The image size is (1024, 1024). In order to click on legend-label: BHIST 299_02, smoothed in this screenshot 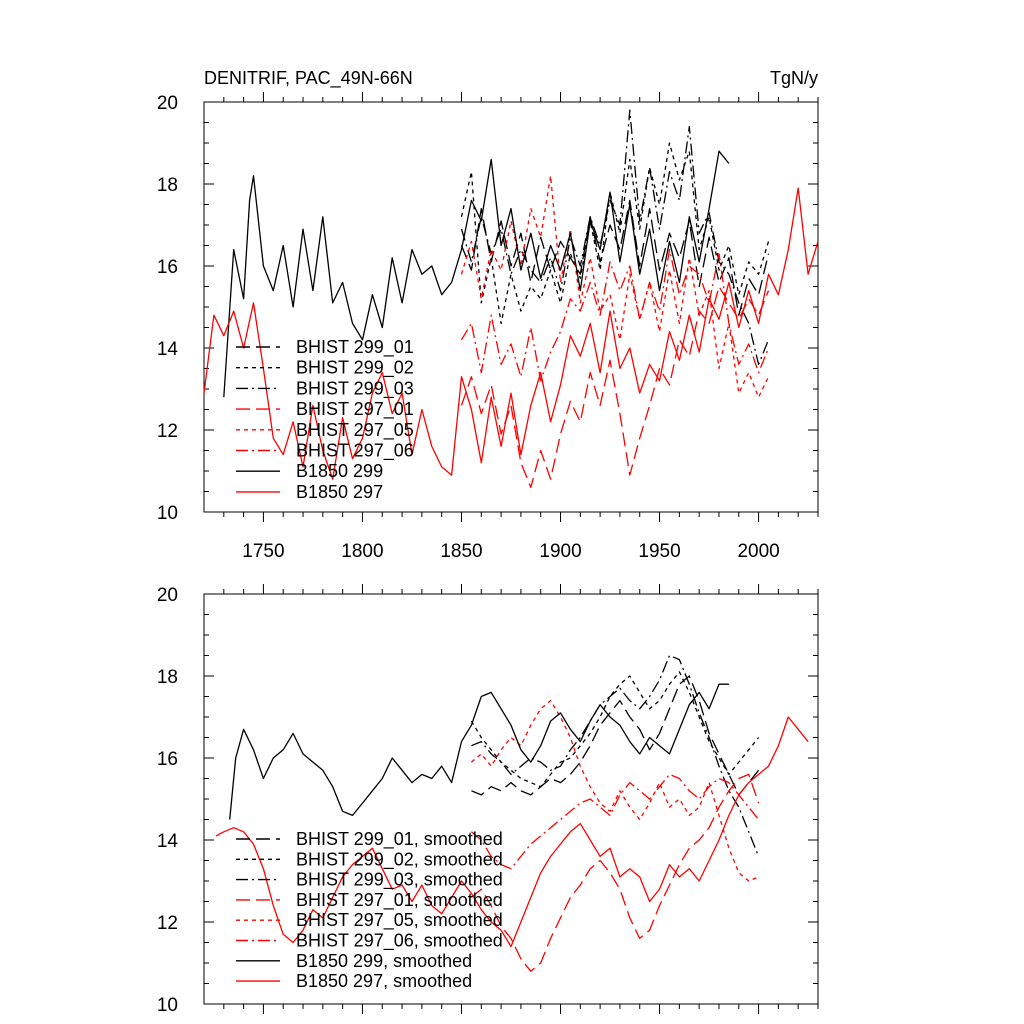, I will do `click(399, 859)`.